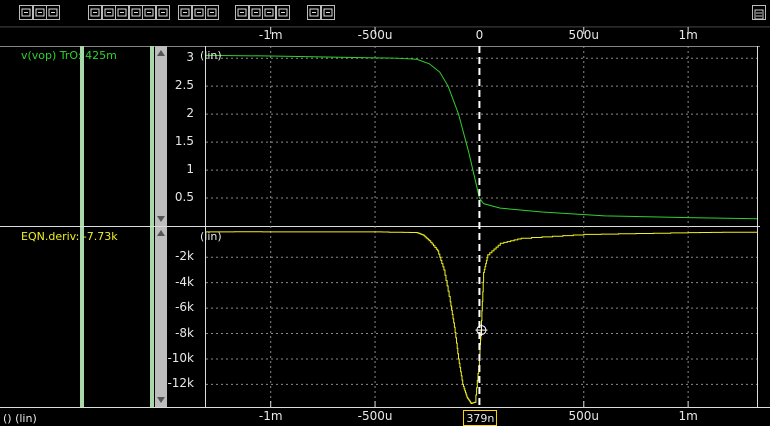 The height and width of the screenshot is (426, 770). Describe the element at coordinates (108, 12) in the screenshot. I see `grid-bars-icon` at that location.